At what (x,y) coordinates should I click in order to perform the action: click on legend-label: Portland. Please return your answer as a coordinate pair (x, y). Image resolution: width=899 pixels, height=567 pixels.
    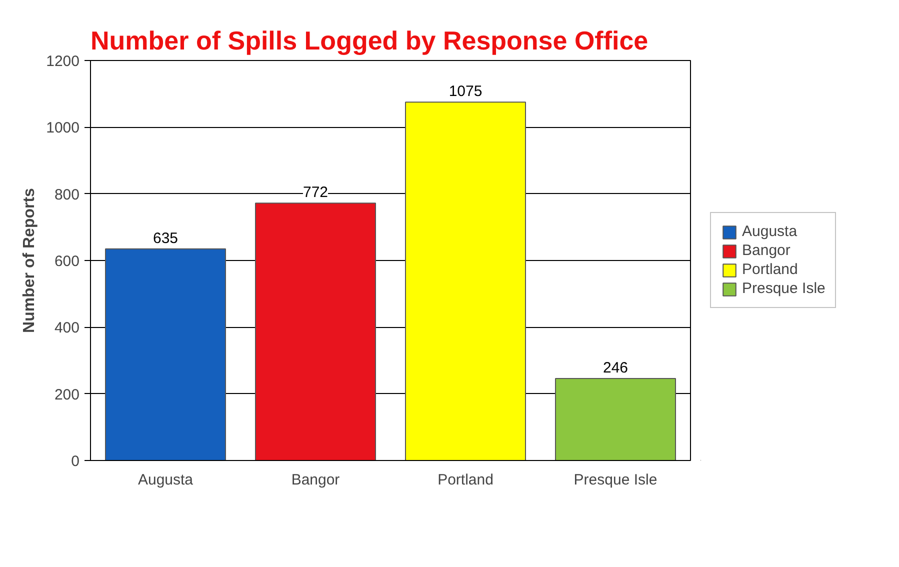
    Looking at the image, I should click on (770, 269).